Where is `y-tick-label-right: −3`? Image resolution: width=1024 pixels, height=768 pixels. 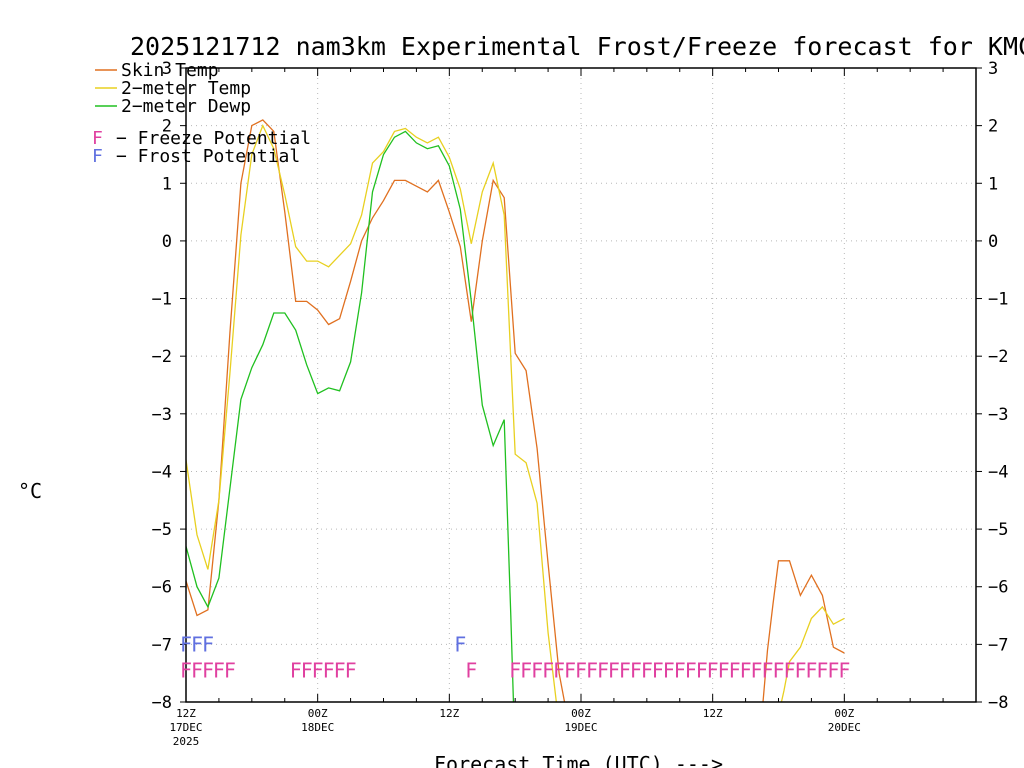 y-tick-label-right: −3 is located at coordinates (998, 415).